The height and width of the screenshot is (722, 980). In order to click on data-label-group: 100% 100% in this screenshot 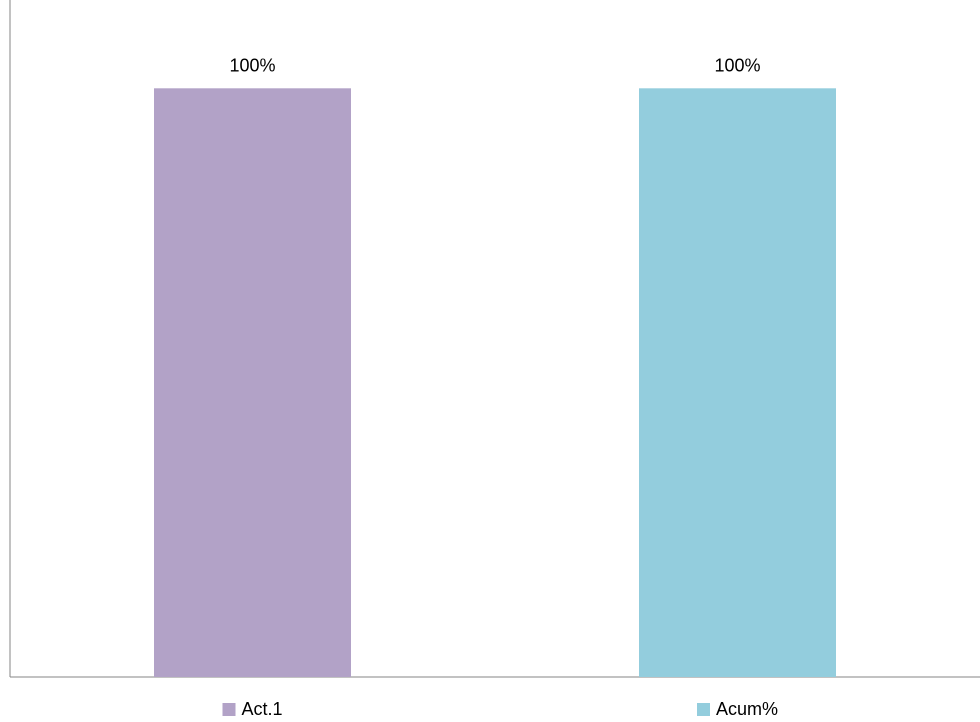, I will do `click(494, 65)`.